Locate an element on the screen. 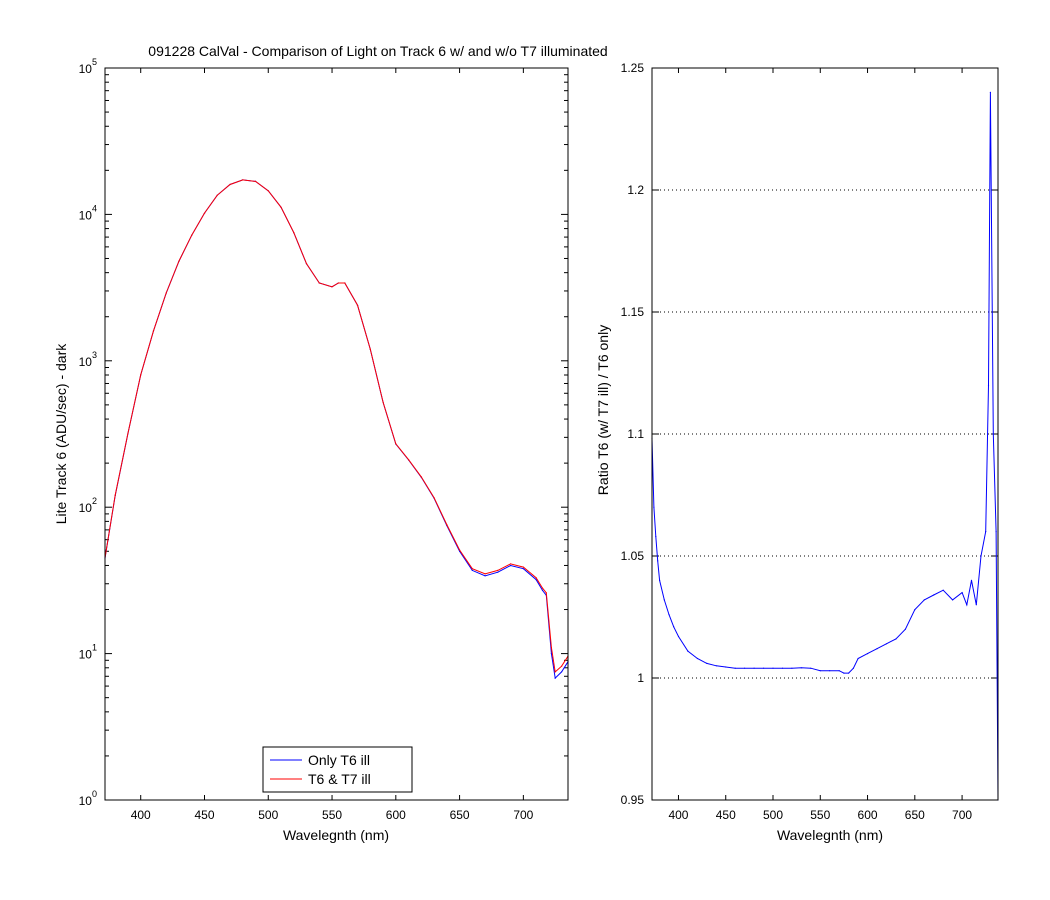 This screenshot has height=900, width=1050. legend-label-only-t6: Only T6 ill is located at coordinates (339, 760).